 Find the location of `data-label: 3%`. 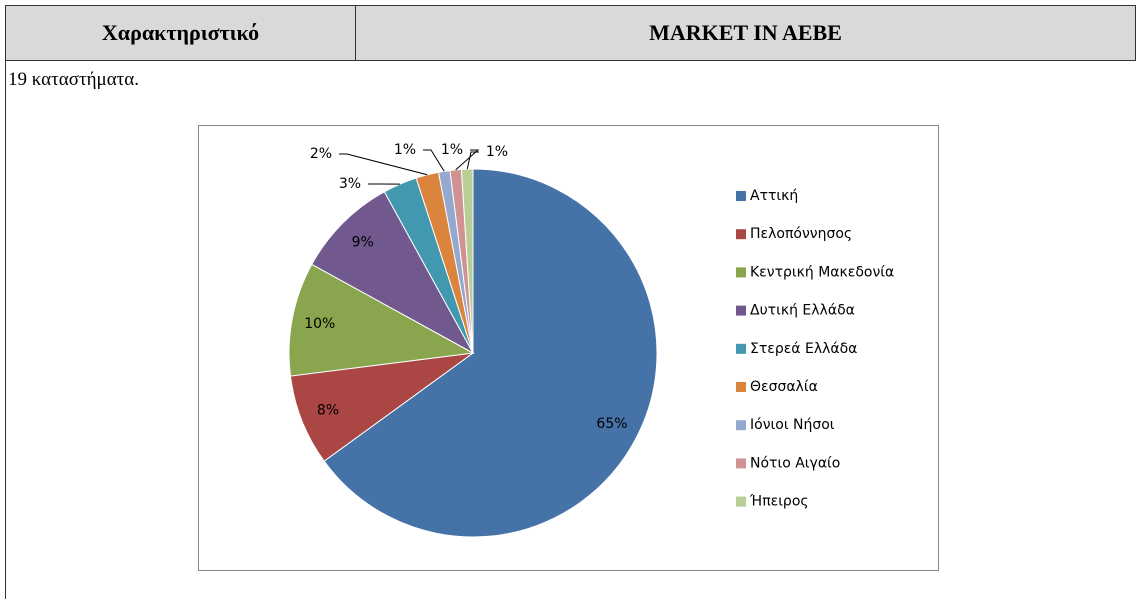

data-label: 3% is located at coordinates (350, 184).